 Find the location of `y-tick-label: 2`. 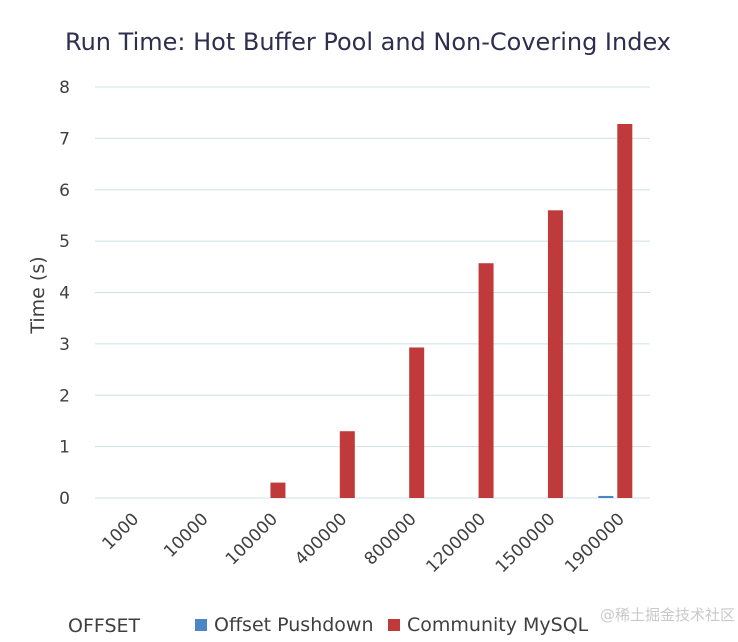

y-tick-label: 2 is located at coordinates (64, 396).